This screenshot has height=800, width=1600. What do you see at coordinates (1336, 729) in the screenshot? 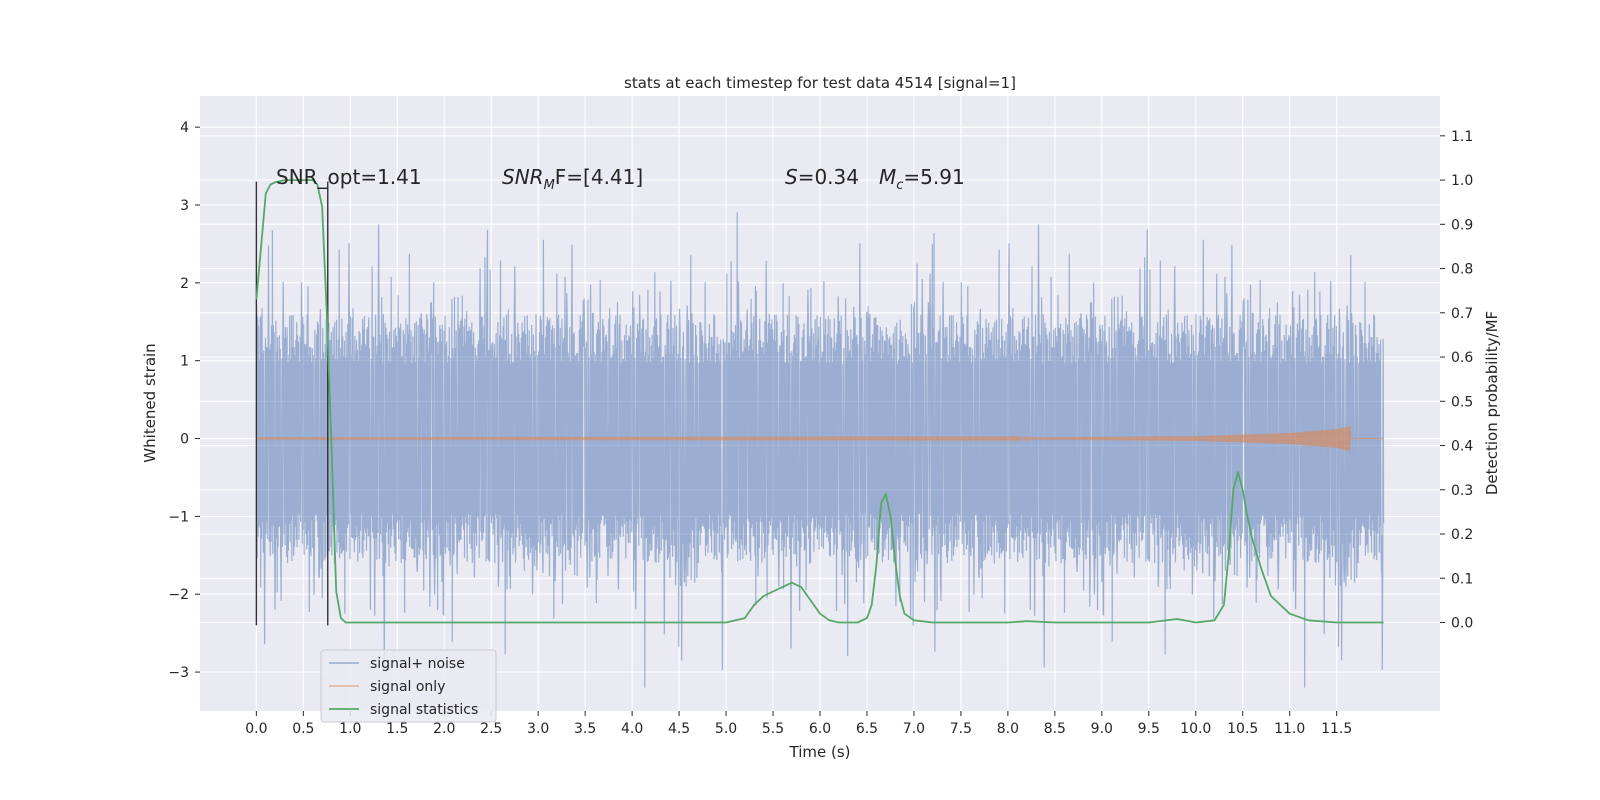
I see `x-tick-label: 11.5` at bounding box center [1336, 729].